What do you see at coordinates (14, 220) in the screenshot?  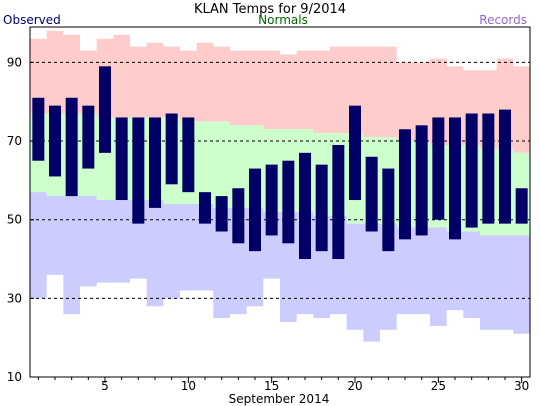 I see `y-tick-label-50: 50` at bounding box center [14, 220].